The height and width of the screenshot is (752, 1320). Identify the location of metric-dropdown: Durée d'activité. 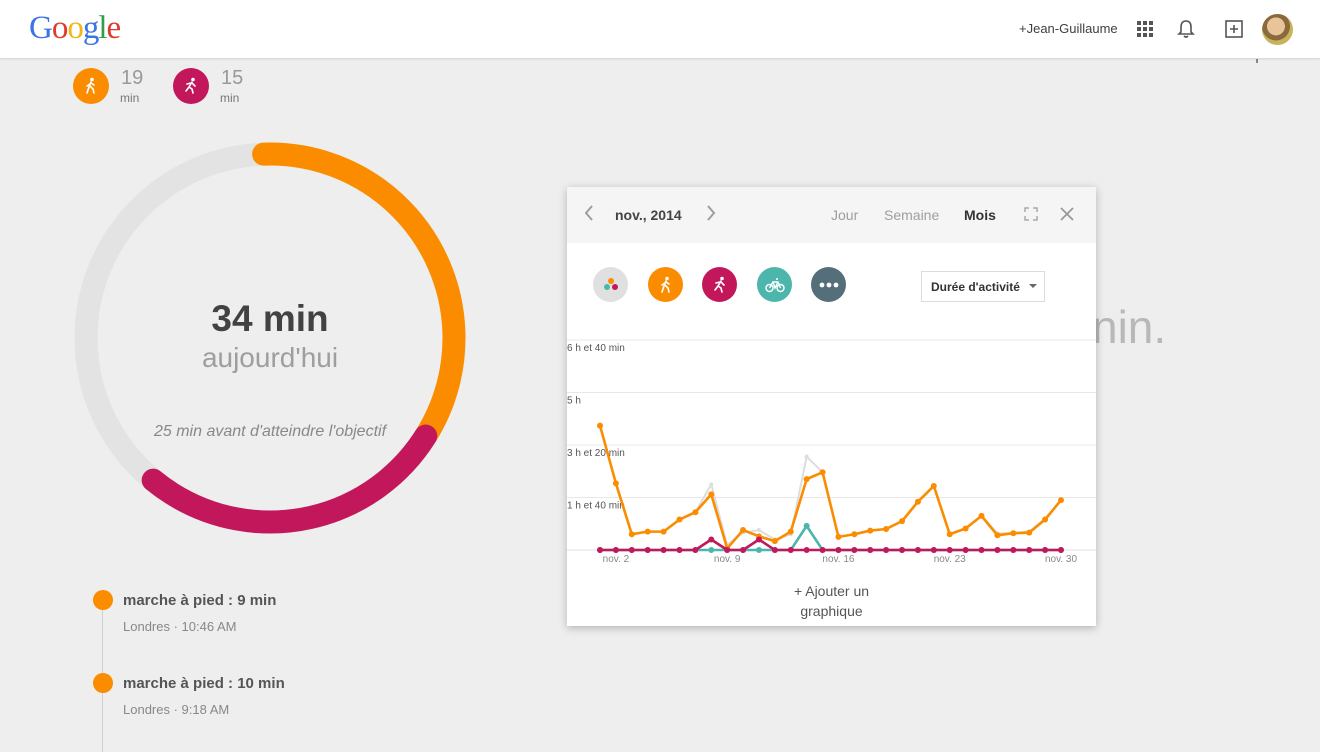
(983, 286).